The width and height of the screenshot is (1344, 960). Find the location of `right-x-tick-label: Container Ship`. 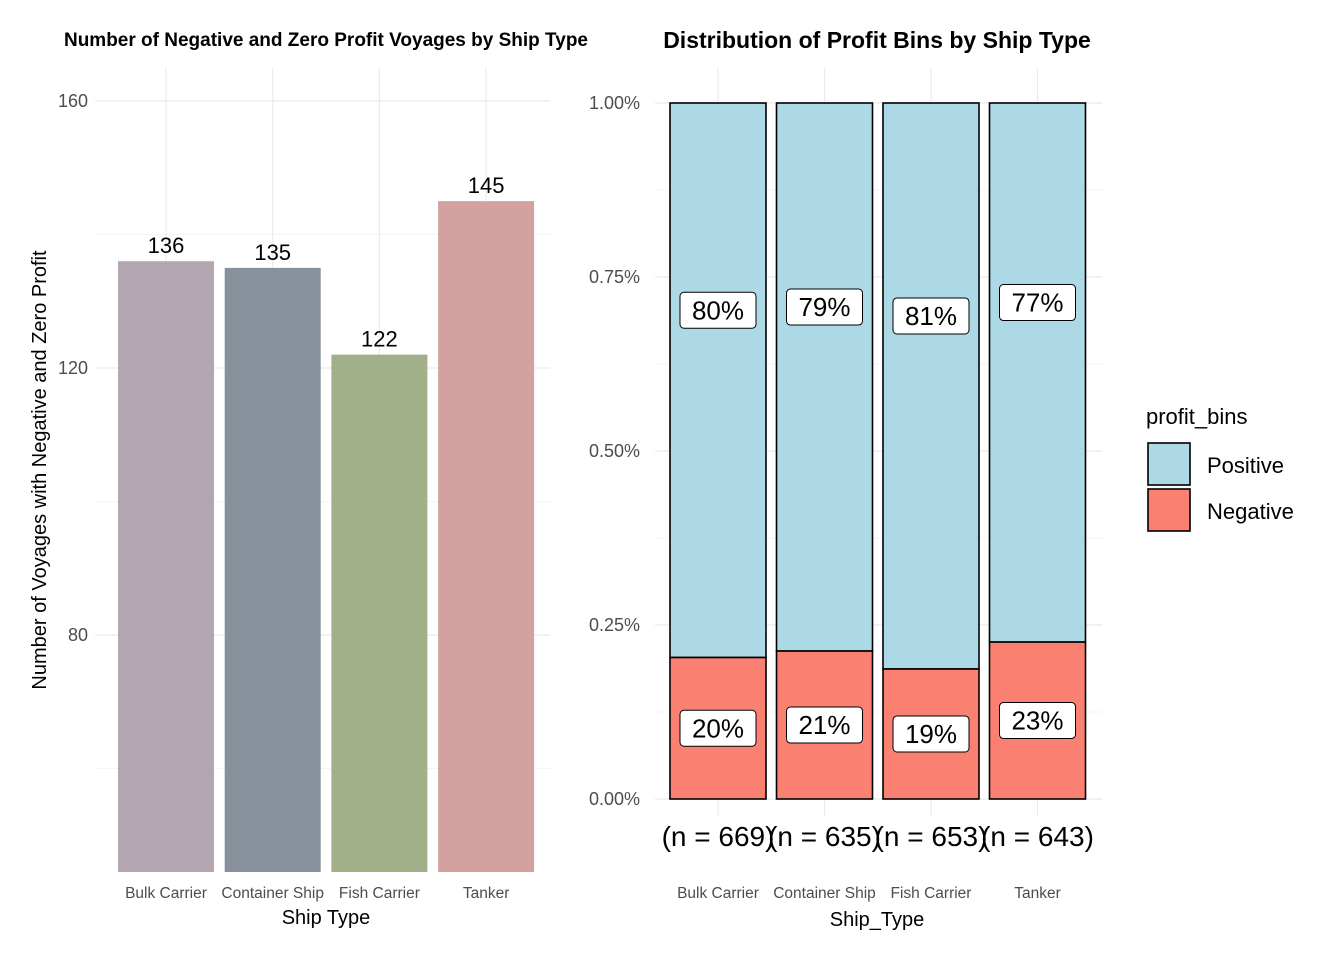

right-x-tick-label: Container Ship is located at coordinates (824, 893).